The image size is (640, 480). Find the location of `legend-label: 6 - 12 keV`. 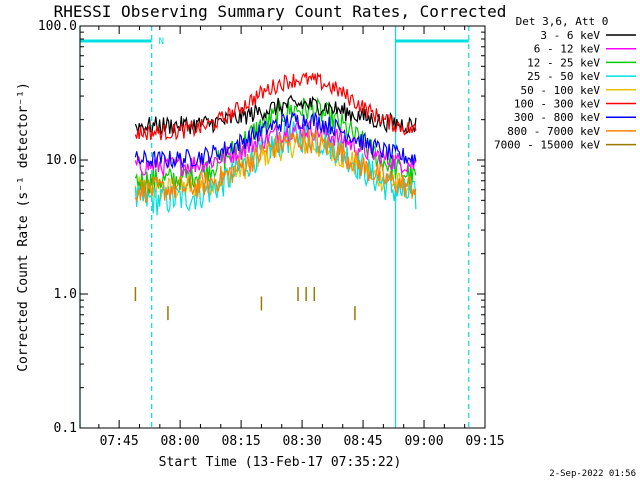

legend-label: 6 - 12 keV is located at coordinates (567, 49).